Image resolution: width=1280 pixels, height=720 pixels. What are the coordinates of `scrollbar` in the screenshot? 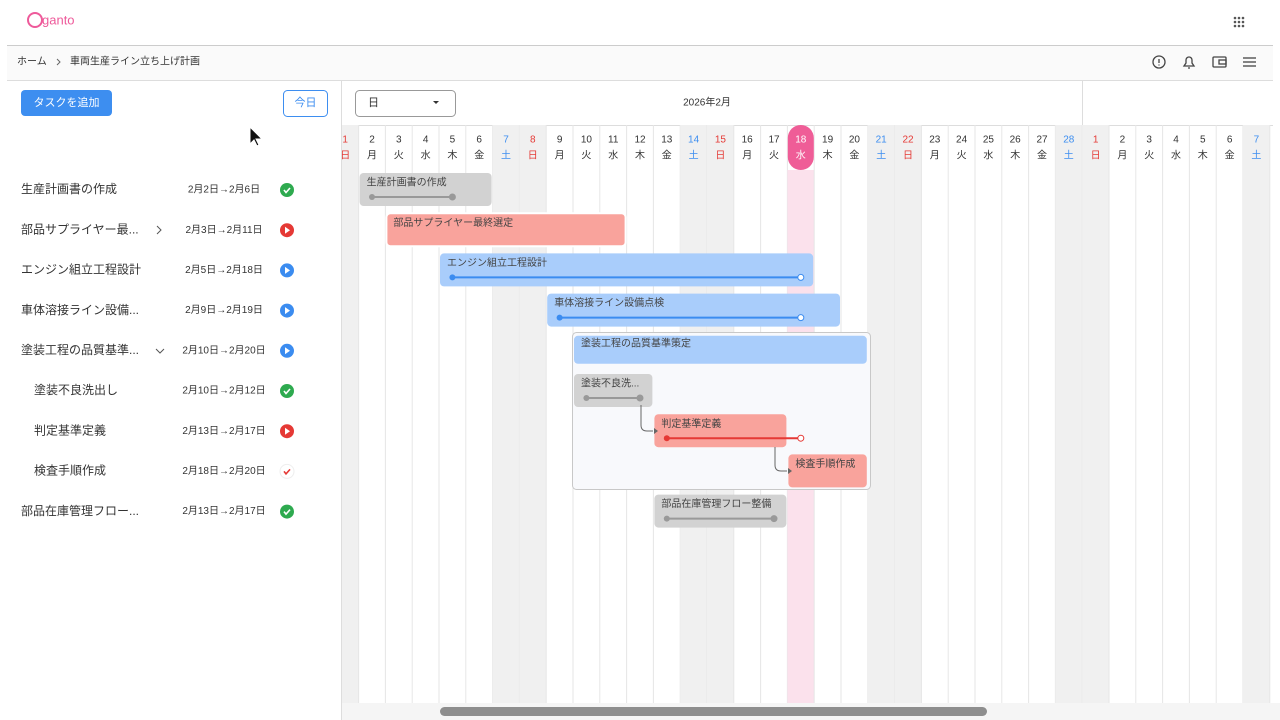 It's located at (713, 711).